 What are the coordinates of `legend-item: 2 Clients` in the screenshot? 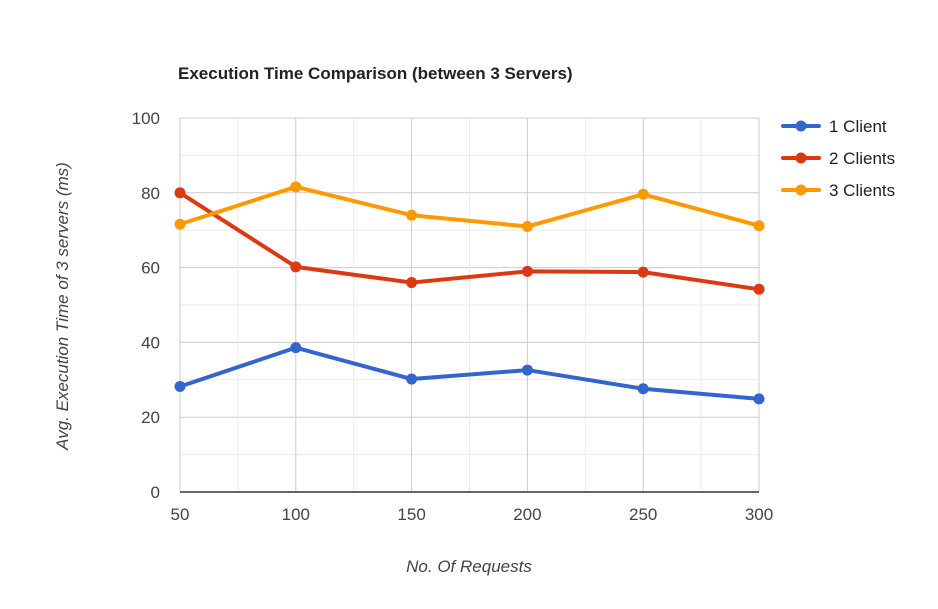 It's located at (838, 158).